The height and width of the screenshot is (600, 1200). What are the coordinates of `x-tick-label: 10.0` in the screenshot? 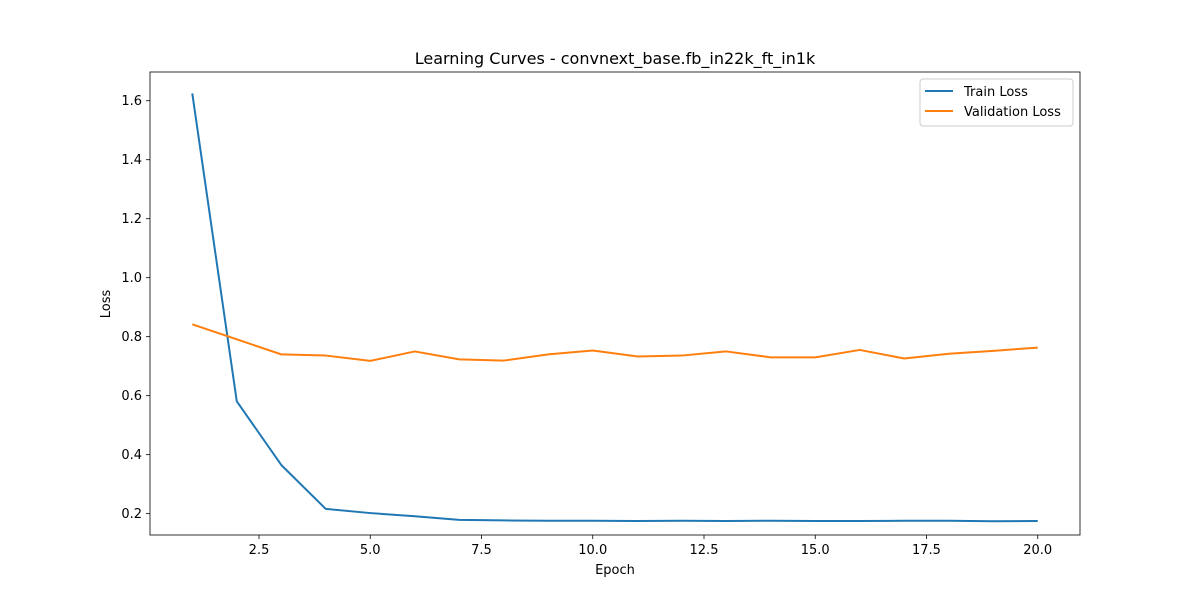 It's located at (592, 550).